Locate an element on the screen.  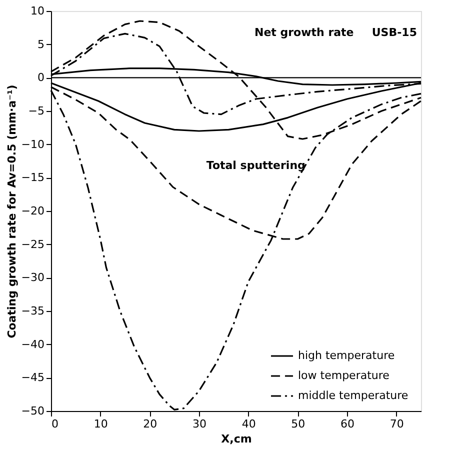
x-tick-label: 10 is located at coordinates (101, 424).